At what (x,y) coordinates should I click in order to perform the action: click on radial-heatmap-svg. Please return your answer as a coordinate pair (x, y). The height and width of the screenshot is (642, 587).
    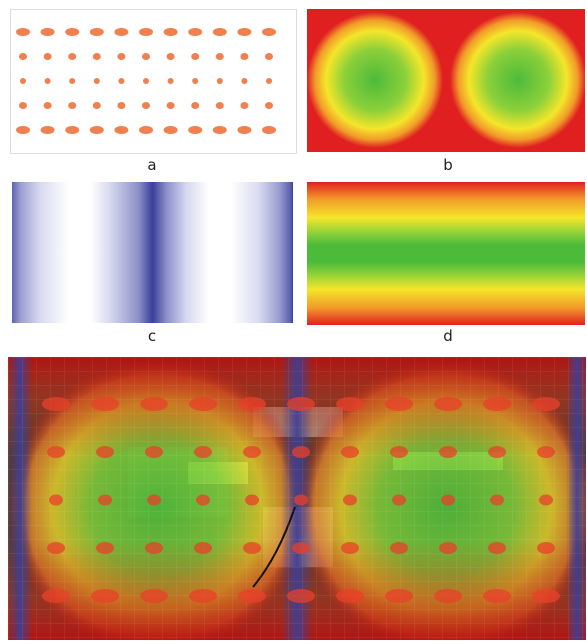
    Looking at the image, I should click on (446, 80).